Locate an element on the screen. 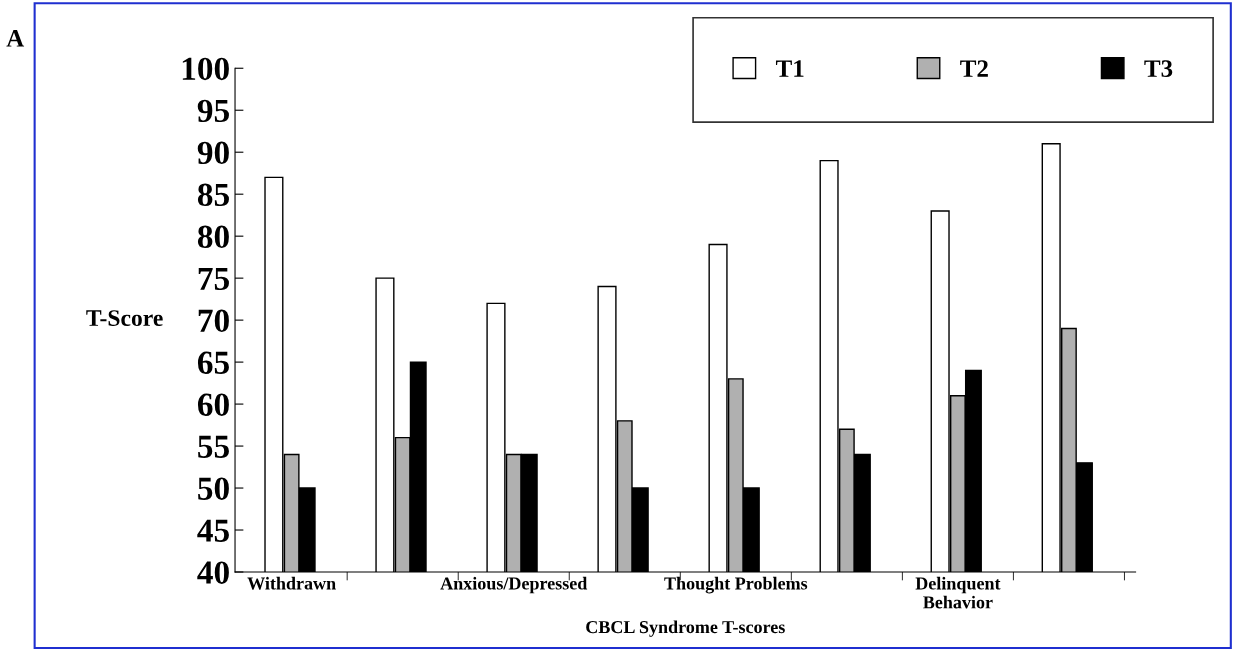 The width and height of the screenshot is (1237, 650). y-tick-label: 45 is located at coordinates (213, 530).